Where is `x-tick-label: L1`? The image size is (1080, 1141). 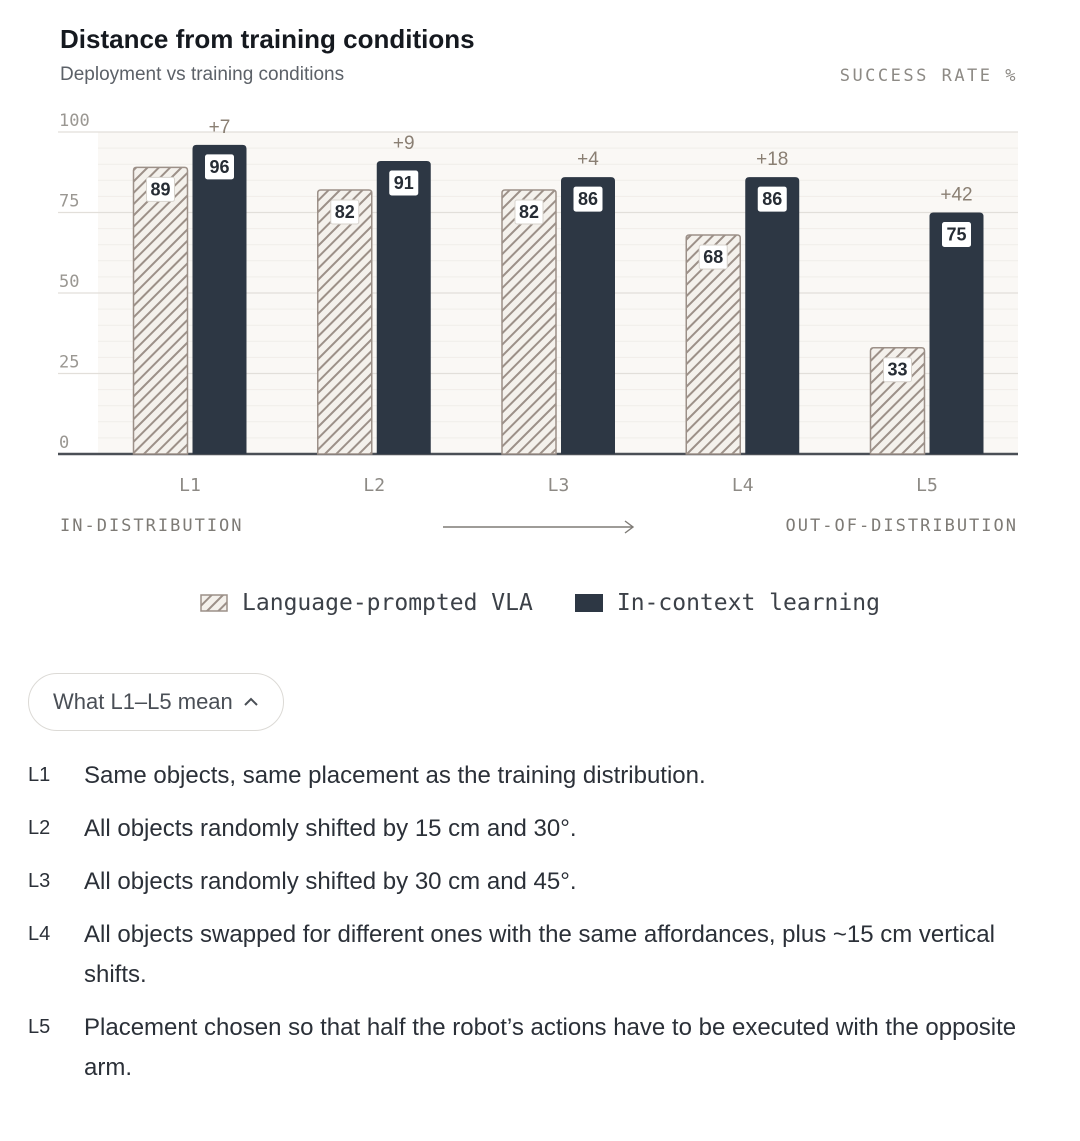
x-tick-label: L1 is located at coordinates (190, 485).